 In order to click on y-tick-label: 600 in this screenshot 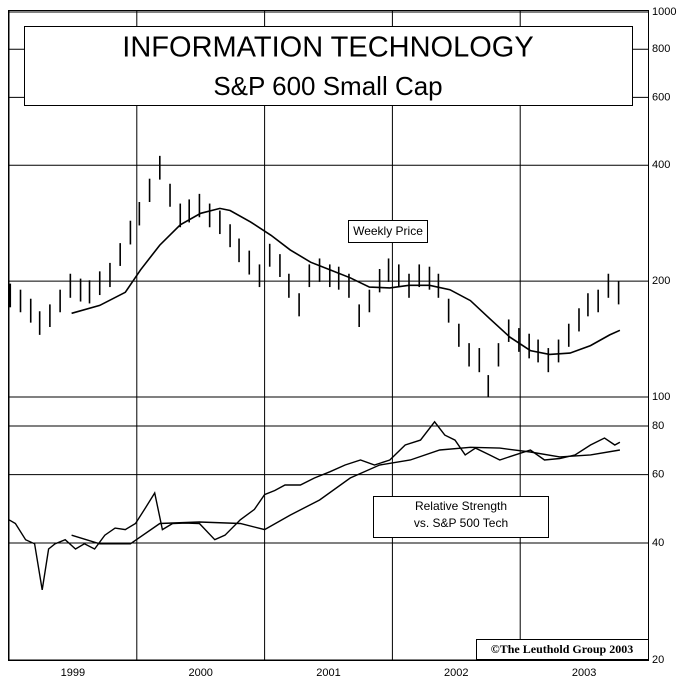, I will do `click(661, 97)`.